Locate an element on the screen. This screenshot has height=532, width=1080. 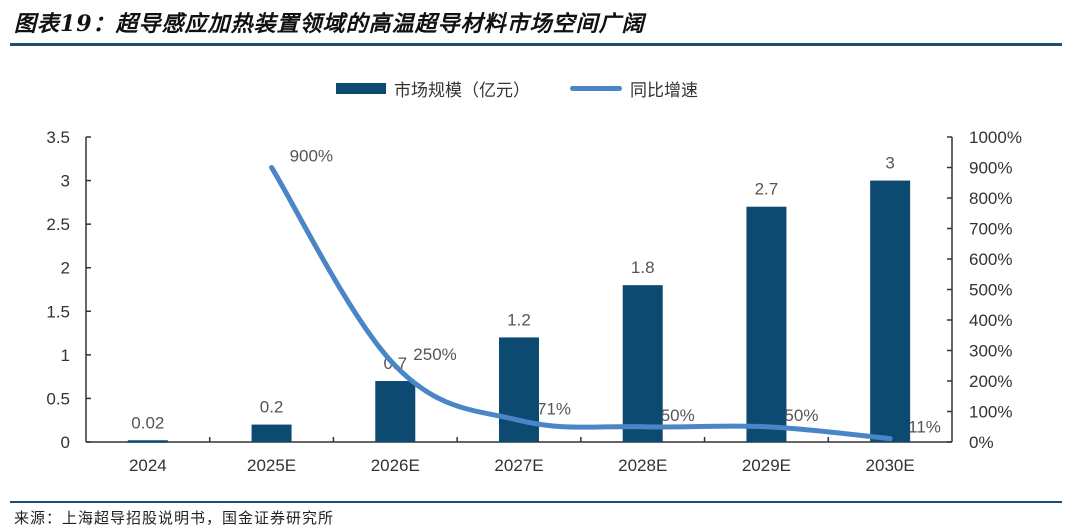
title-divider is located at coordinates (536, 44).